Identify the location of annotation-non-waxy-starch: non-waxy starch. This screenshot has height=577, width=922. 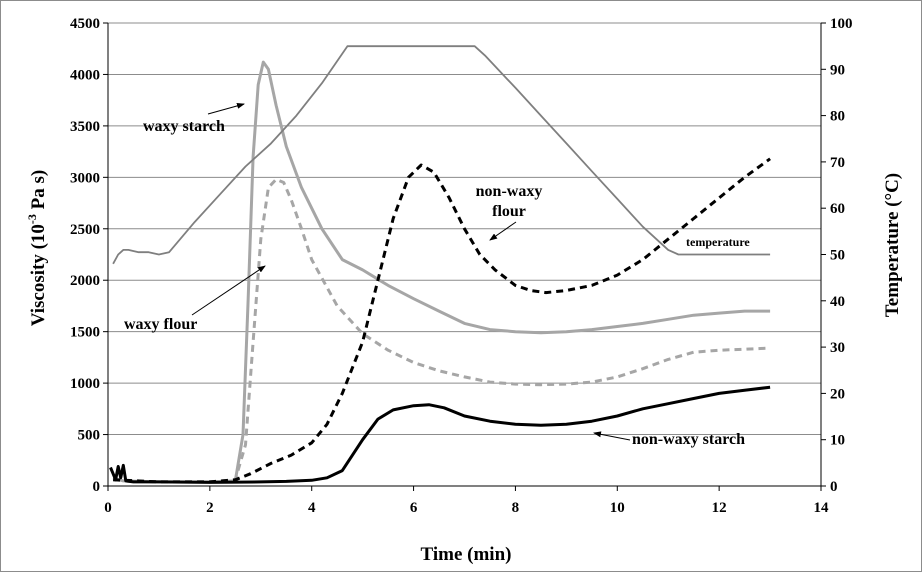
(688, 439).